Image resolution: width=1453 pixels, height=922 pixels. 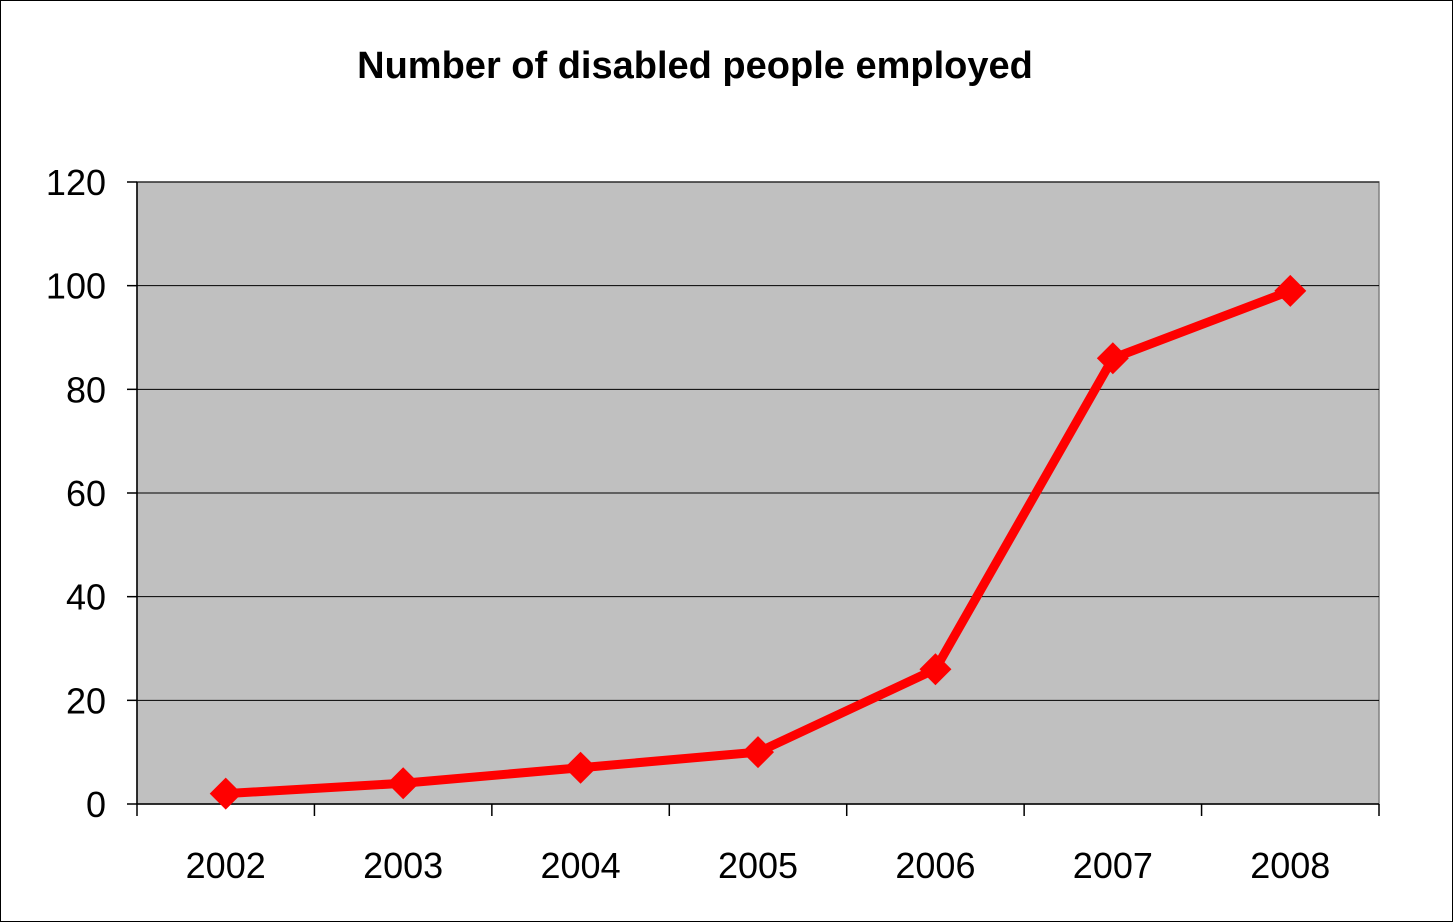 What do you see at coordinates (76, 286) in the screenshot?
I see `y-tick-label: 100` at bounding box center [76, 286].